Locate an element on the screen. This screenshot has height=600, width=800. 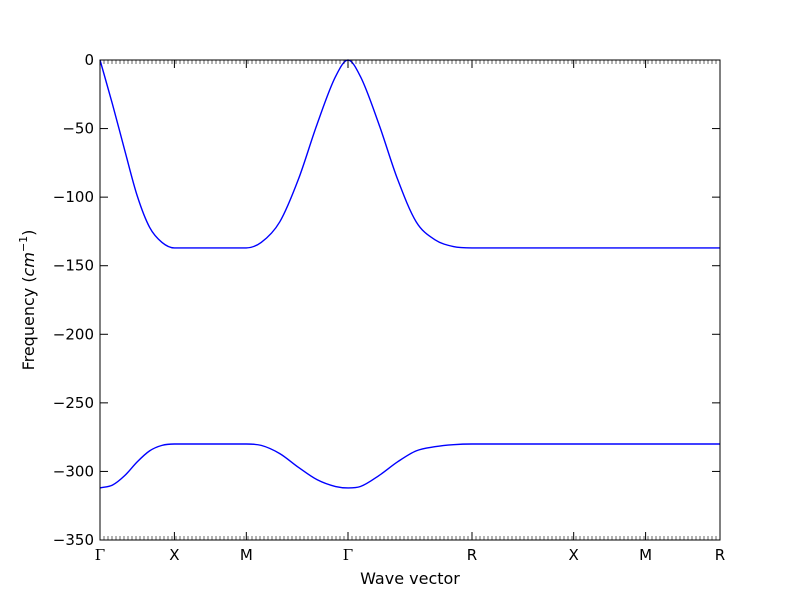
y-axis-label: Frequency (cm−1) is located at coordinates (27, 300).